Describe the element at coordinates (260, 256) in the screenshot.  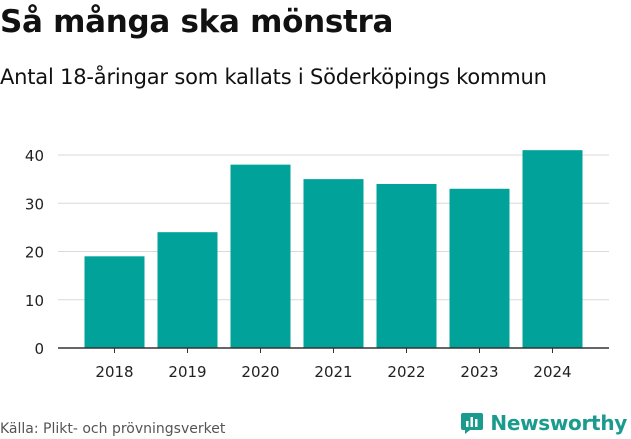
I see `bar-2020` at that location.